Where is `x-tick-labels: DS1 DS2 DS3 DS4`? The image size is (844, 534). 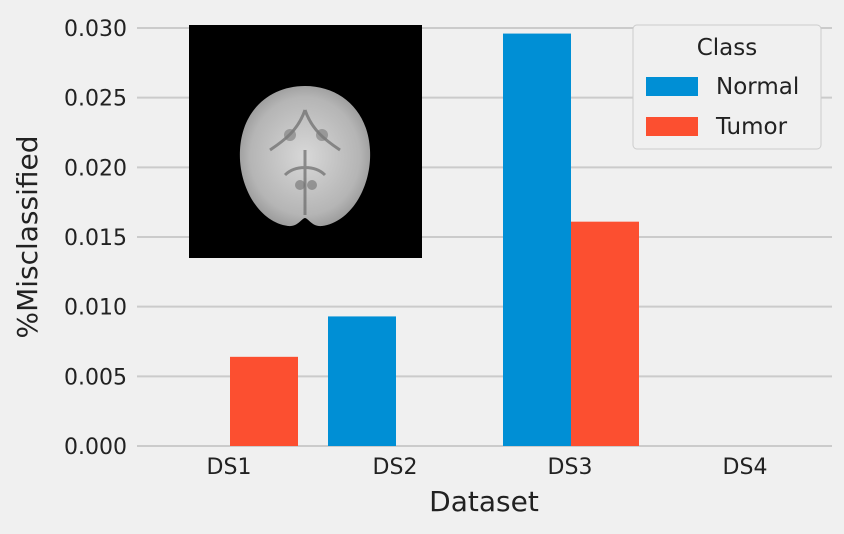 x-tick-labels: DS1 DS2 DS3 DS4 is located at coordinates (487, 467).